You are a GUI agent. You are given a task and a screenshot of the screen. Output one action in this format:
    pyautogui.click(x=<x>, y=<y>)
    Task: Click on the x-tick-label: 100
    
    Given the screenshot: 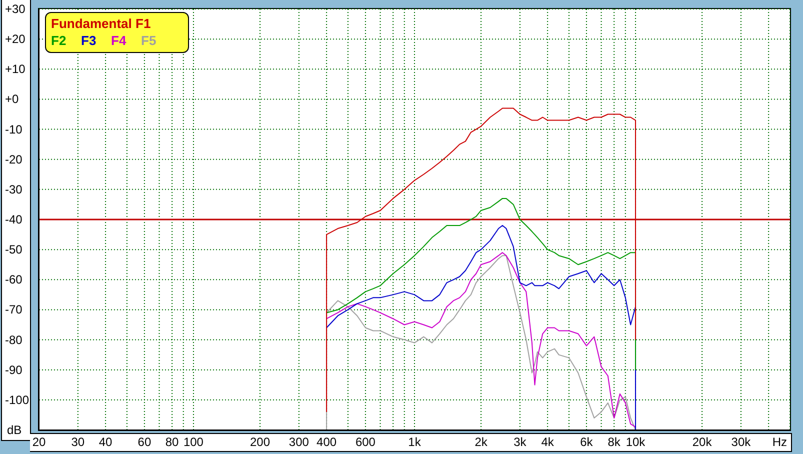 What is the action you would take?
    pyautogui.click(x=193, y=442)
    